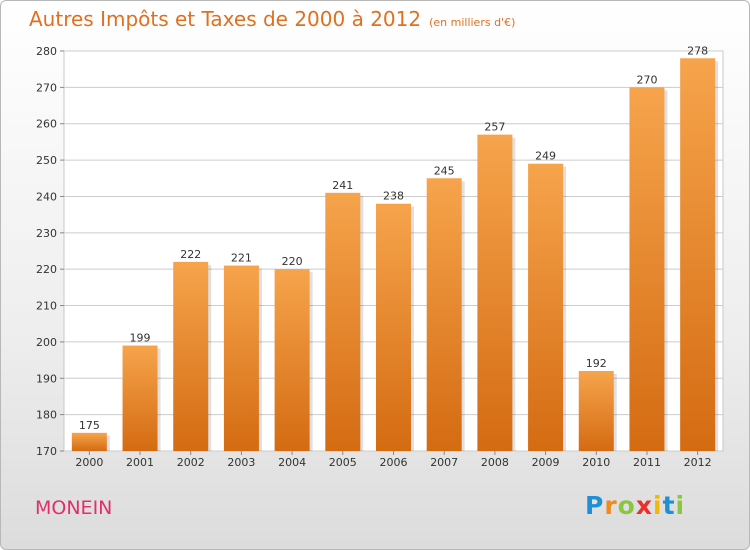  I want to click on bar-value-label: 278, so click(697, 50).